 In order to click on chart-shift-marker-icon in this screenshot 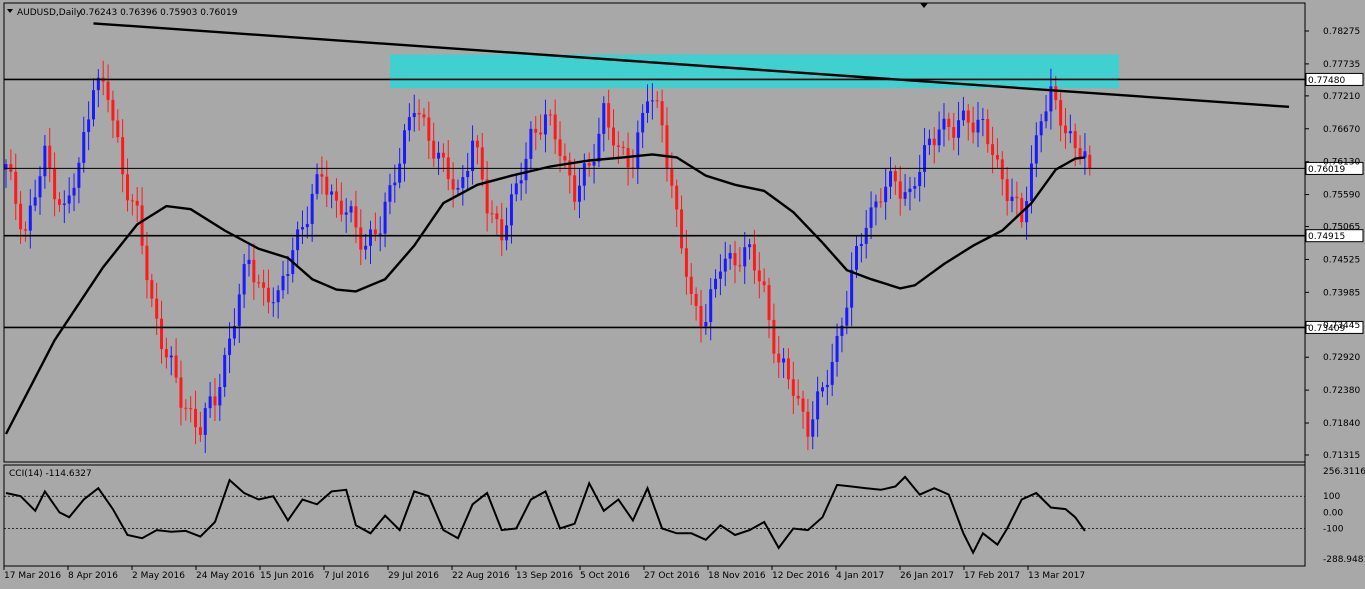, I will do `click(924, 5)`.